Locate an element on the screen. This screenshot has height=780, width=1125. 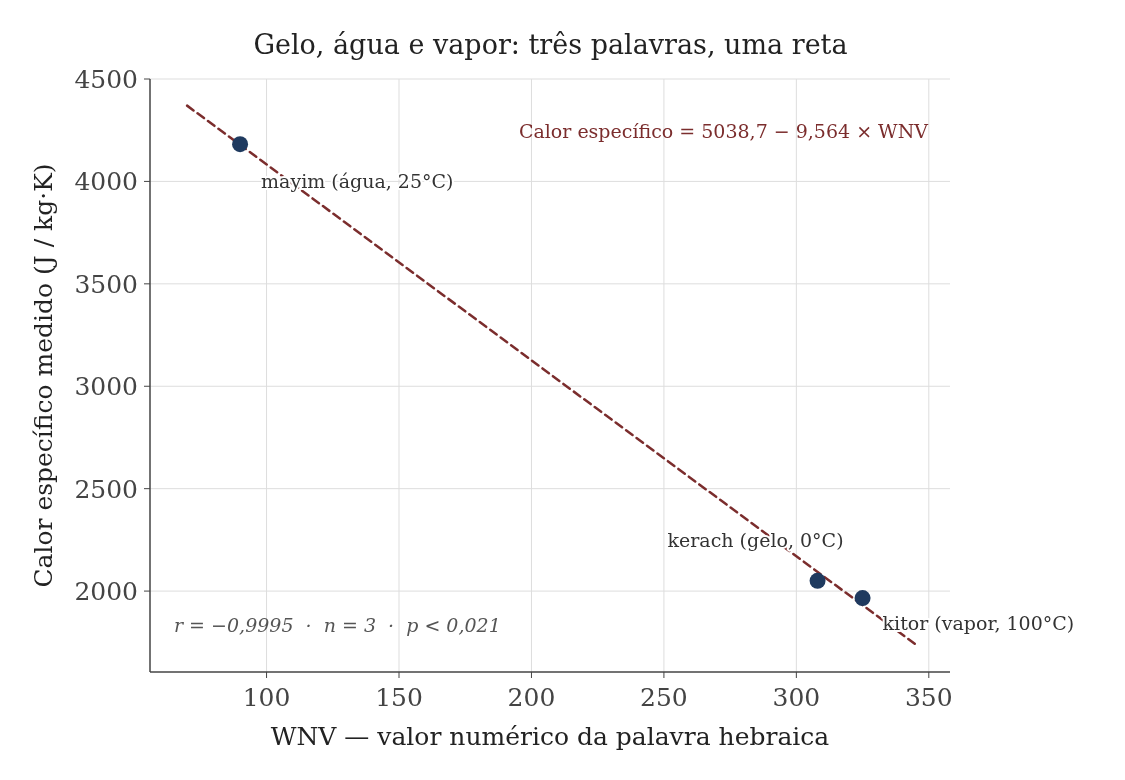
y-tick-label: 4500 is located at coordinates (106, 79).